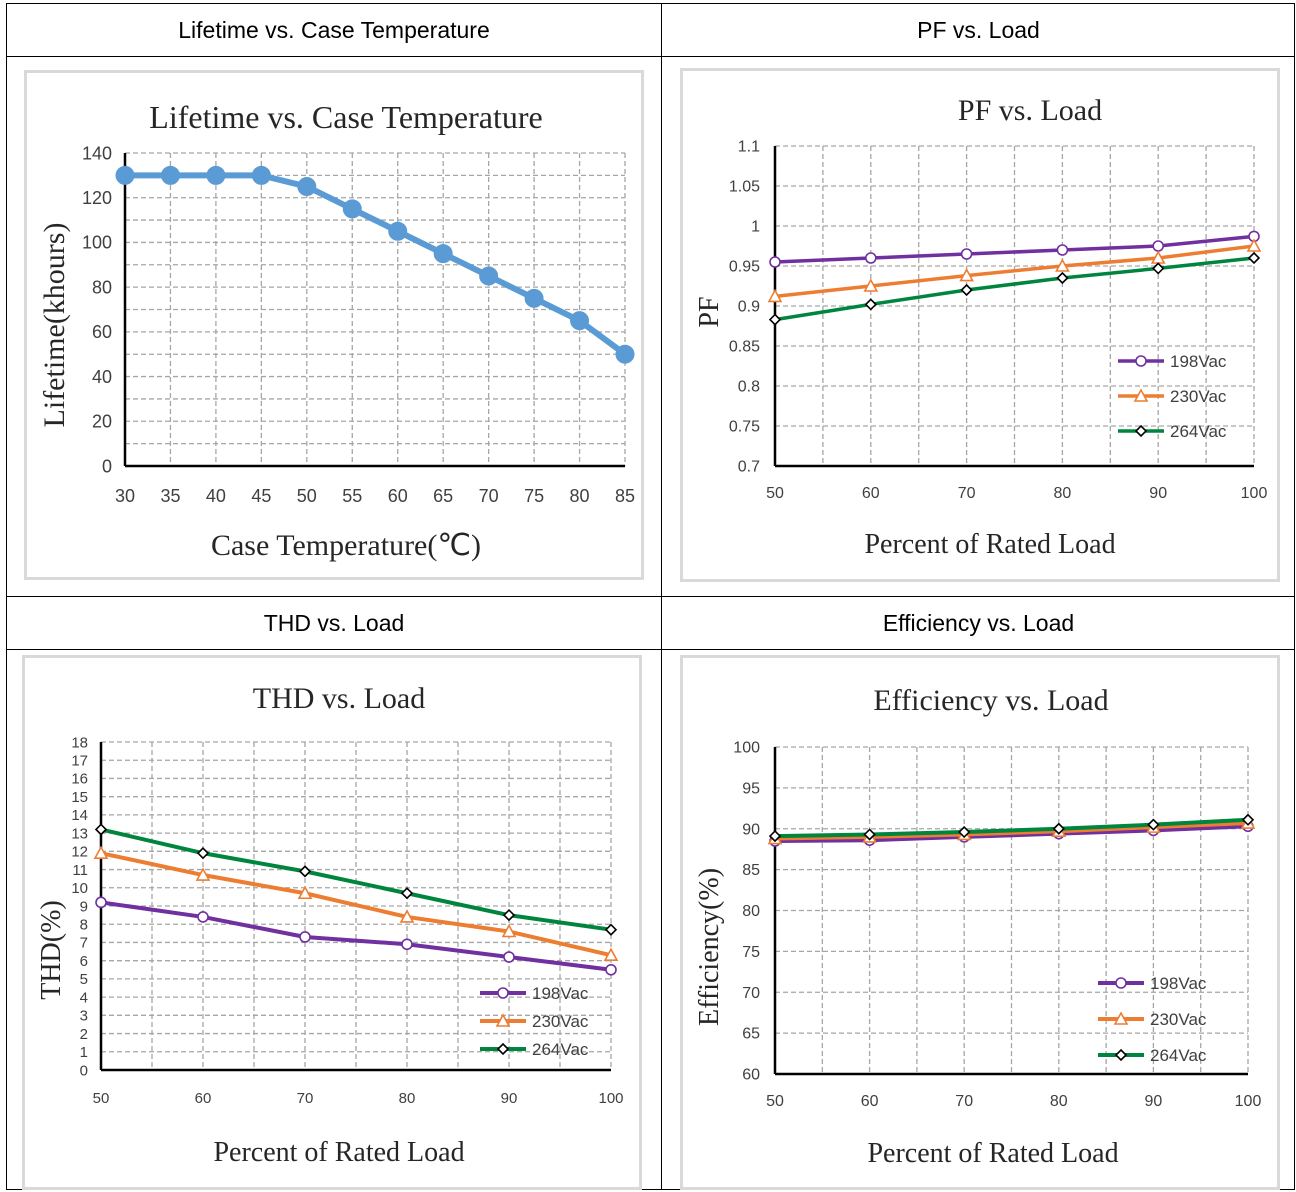 The height and width of the screenshot is (1192, 1296). Describe the element at coordinates (125, 496) in the screenshot. I see `x-tick-label: 30` at that location.